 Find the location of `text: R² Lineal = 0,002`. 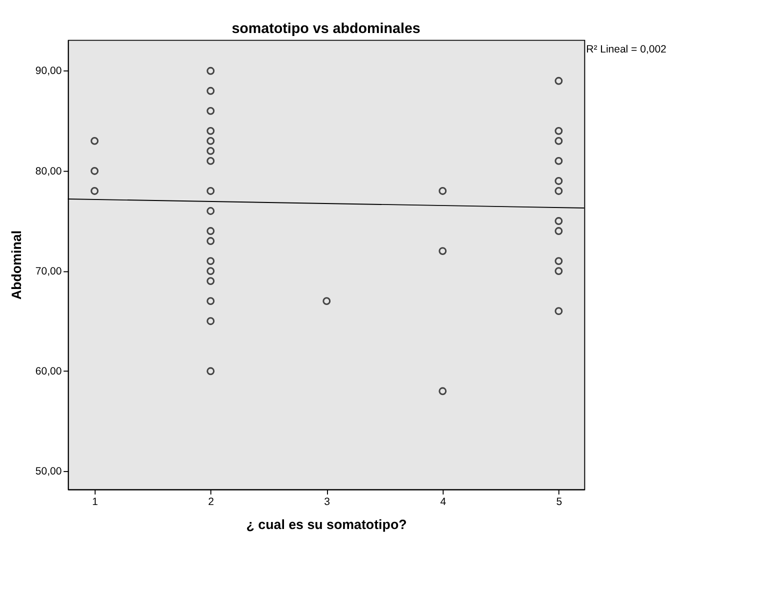

text: R² Lineal = 0,002 is located at coordinates (626, 49).